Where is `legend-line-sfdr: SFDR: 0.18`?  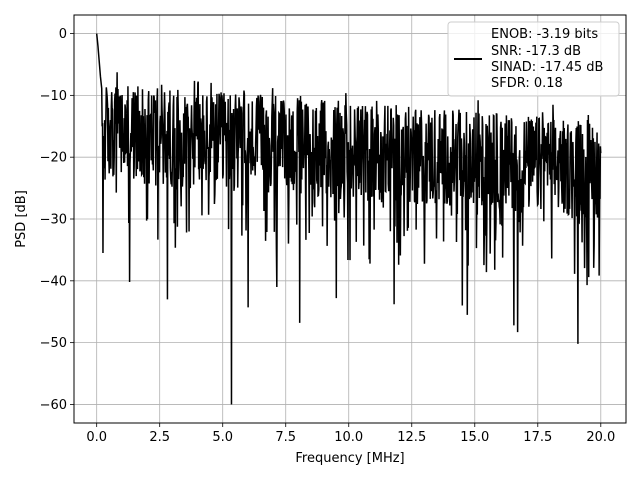
legend-line-sfdr: SFDR: 0.18 is located at coordinates (527, 83).